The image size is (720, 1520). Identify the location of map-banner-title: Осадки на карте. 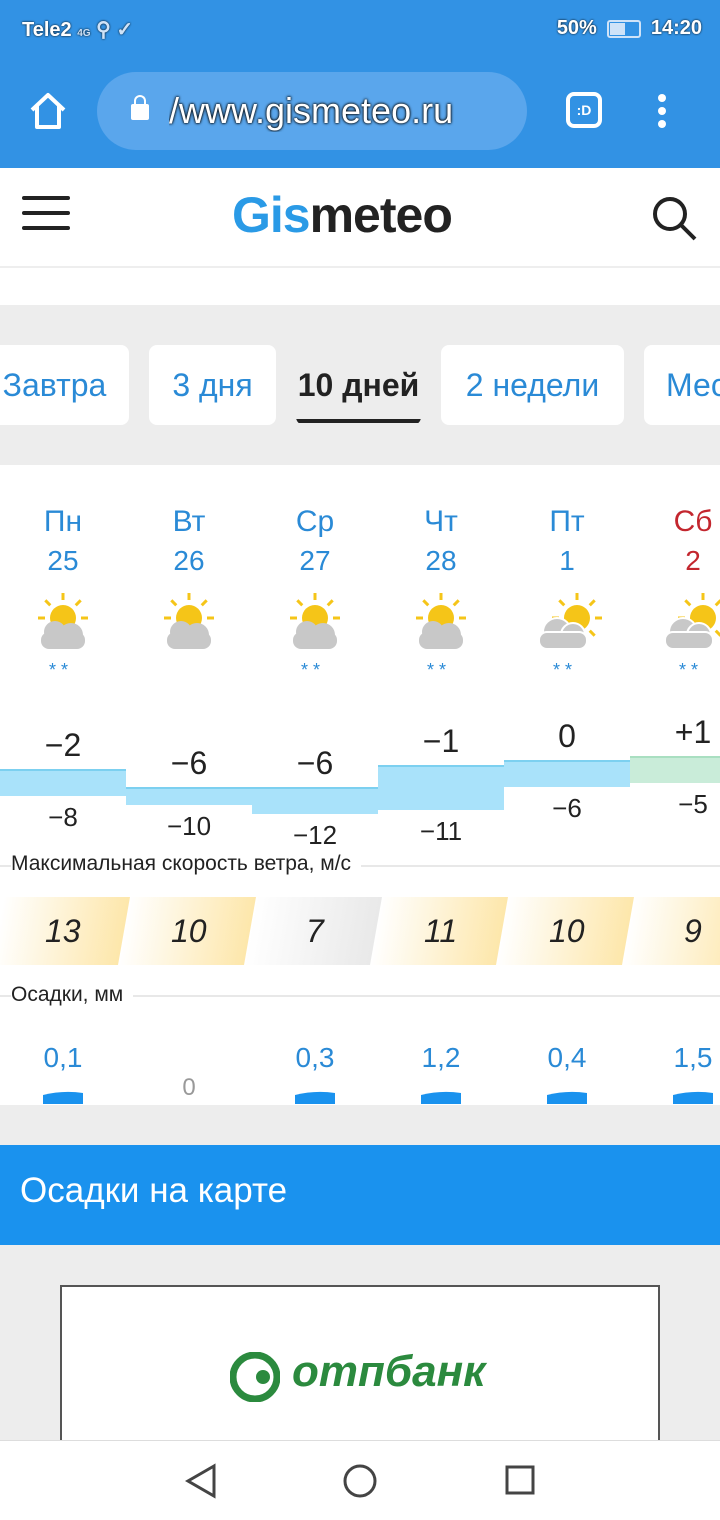
(154, 1190).